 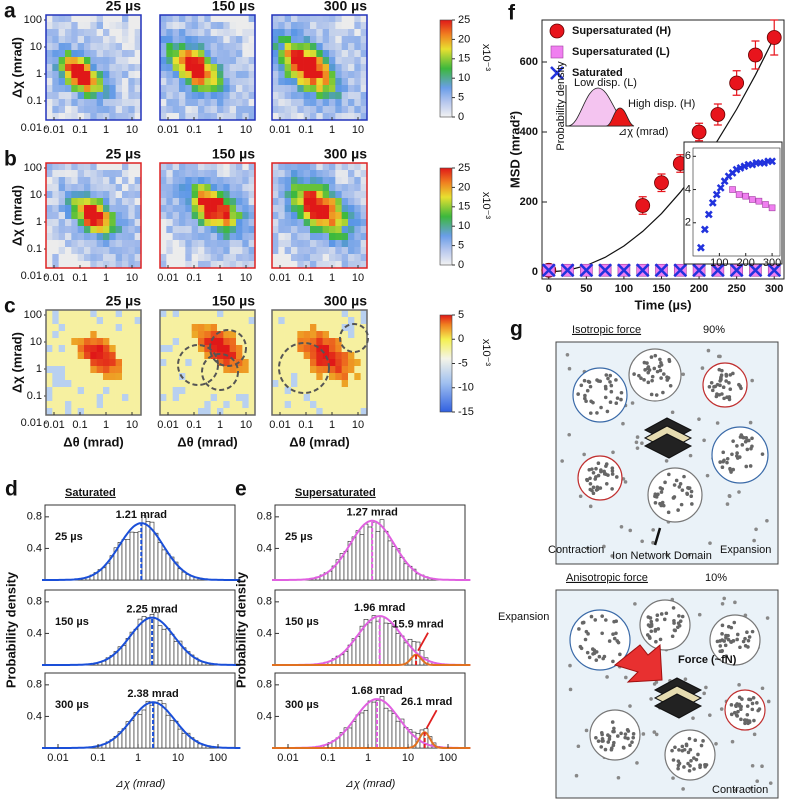 What do you see at coordinates (220, 278) in the screenshot?
I see `x-tick-label: 1` at bounding box center [220, 278].